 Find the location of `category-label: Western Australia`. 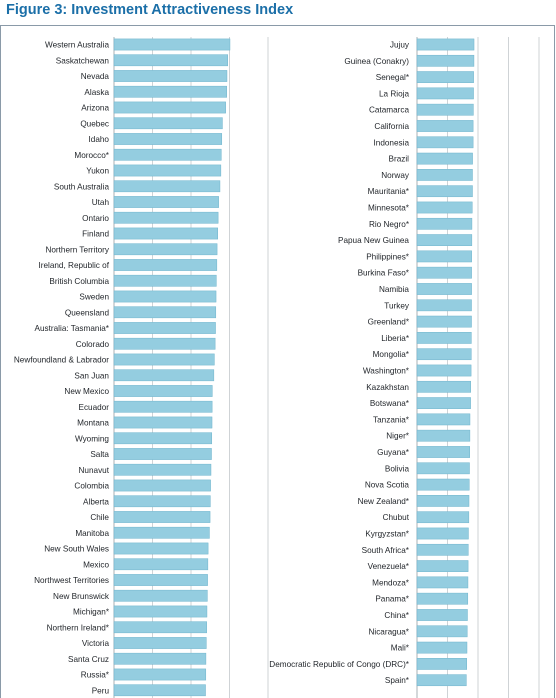

category-label: Western Australia is located at coordinates (77, 45).